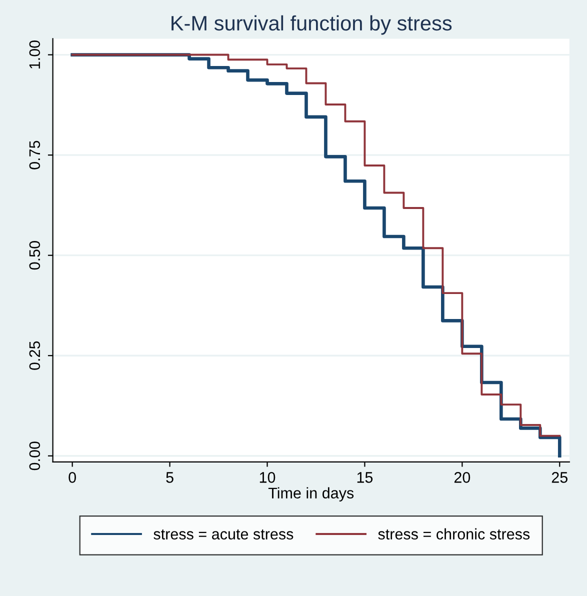 The width and height of the screenshot is (587, 596). Describe the element at coordinates (462, 477) in the screenshot. I see `x-tick-label: 20` at that location.